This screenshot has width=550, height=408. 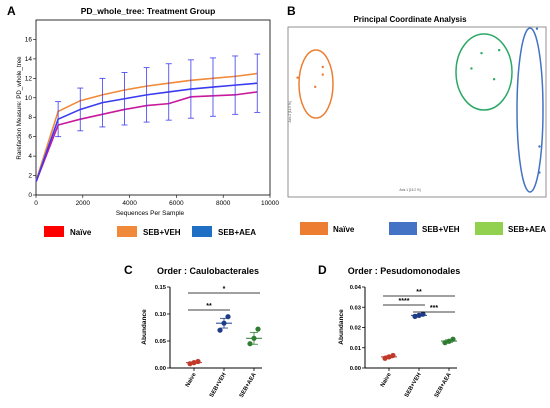 I want to click on y-tick-label: 10, so click(x=29, y=98).